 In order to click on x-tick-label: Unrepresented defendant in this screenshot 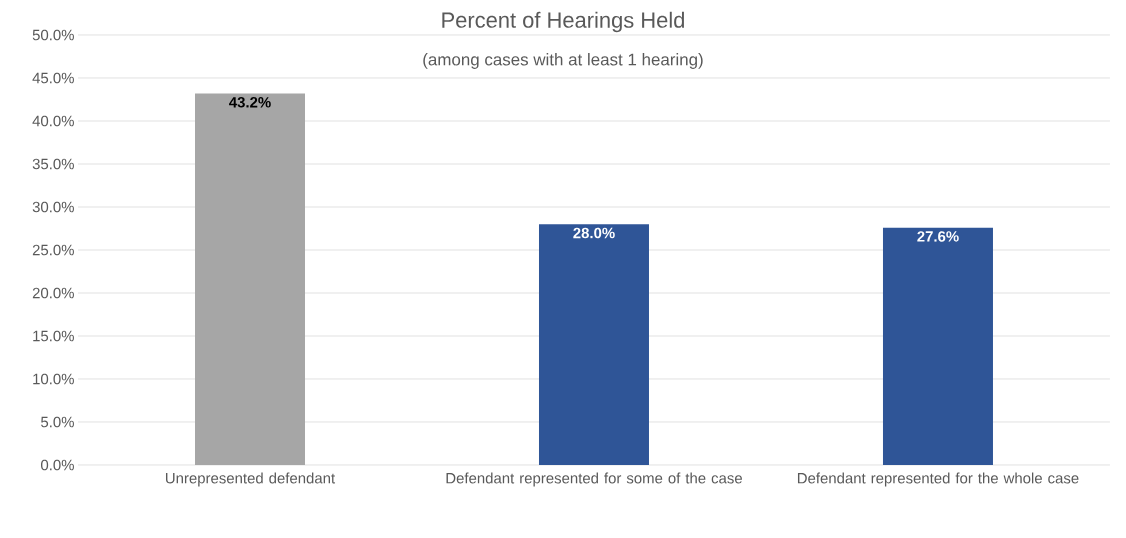, I will do `click(251, 479)`.